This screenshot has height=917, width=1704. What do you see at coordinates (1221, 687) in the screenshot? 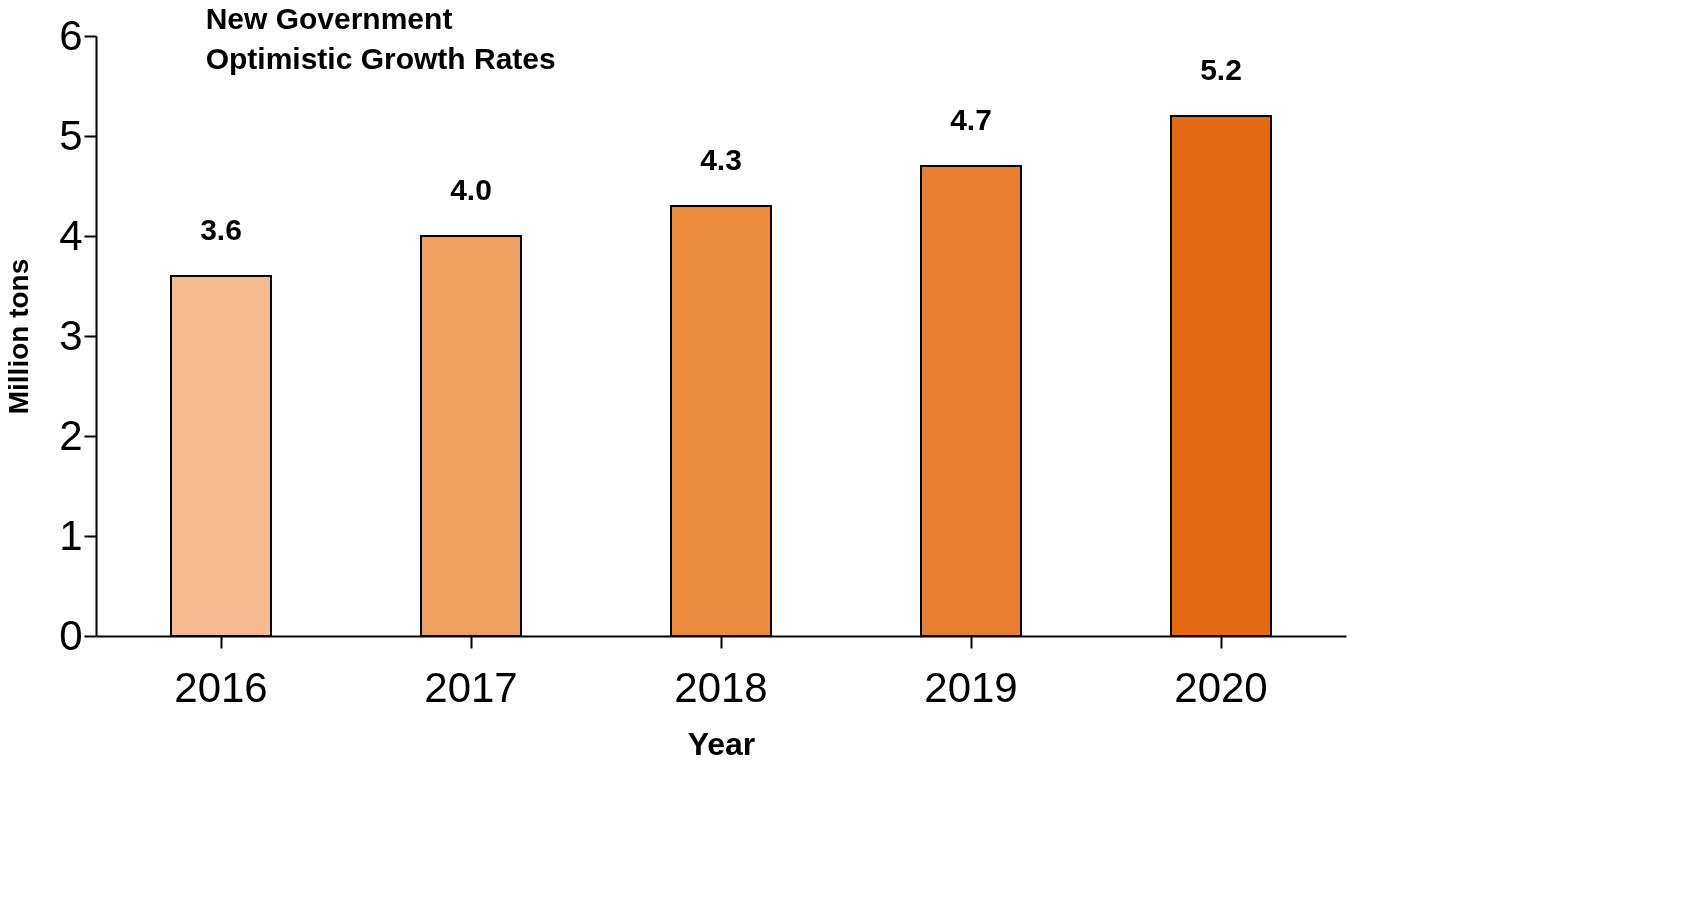
I see `x-tick-label: 2020` at bounding box center [1221, 687].